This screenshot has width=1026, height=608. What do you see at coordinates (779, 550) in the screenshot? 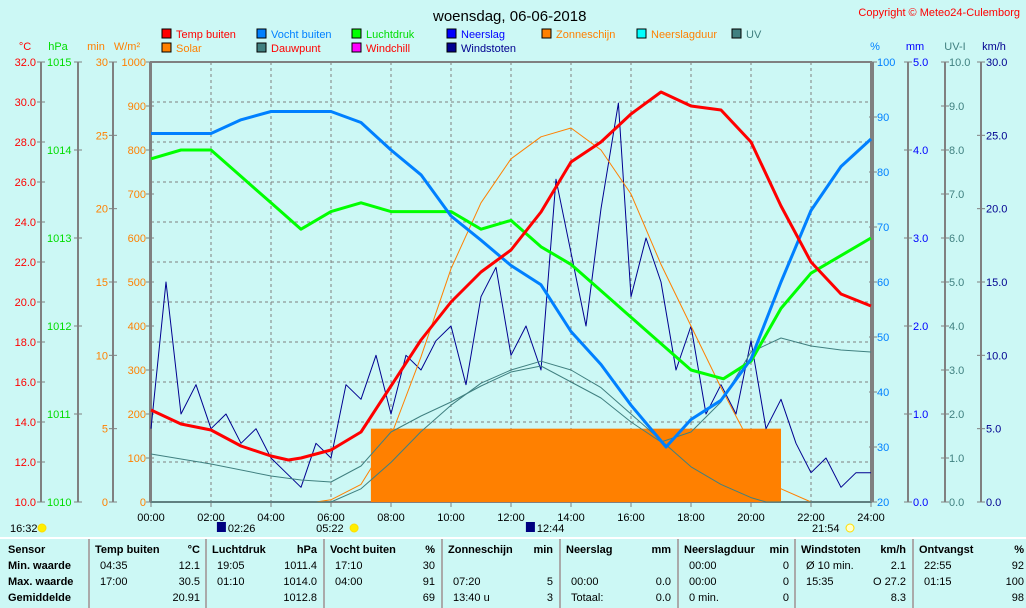
I see `column-unit: min` at bounding box center [779, 550].